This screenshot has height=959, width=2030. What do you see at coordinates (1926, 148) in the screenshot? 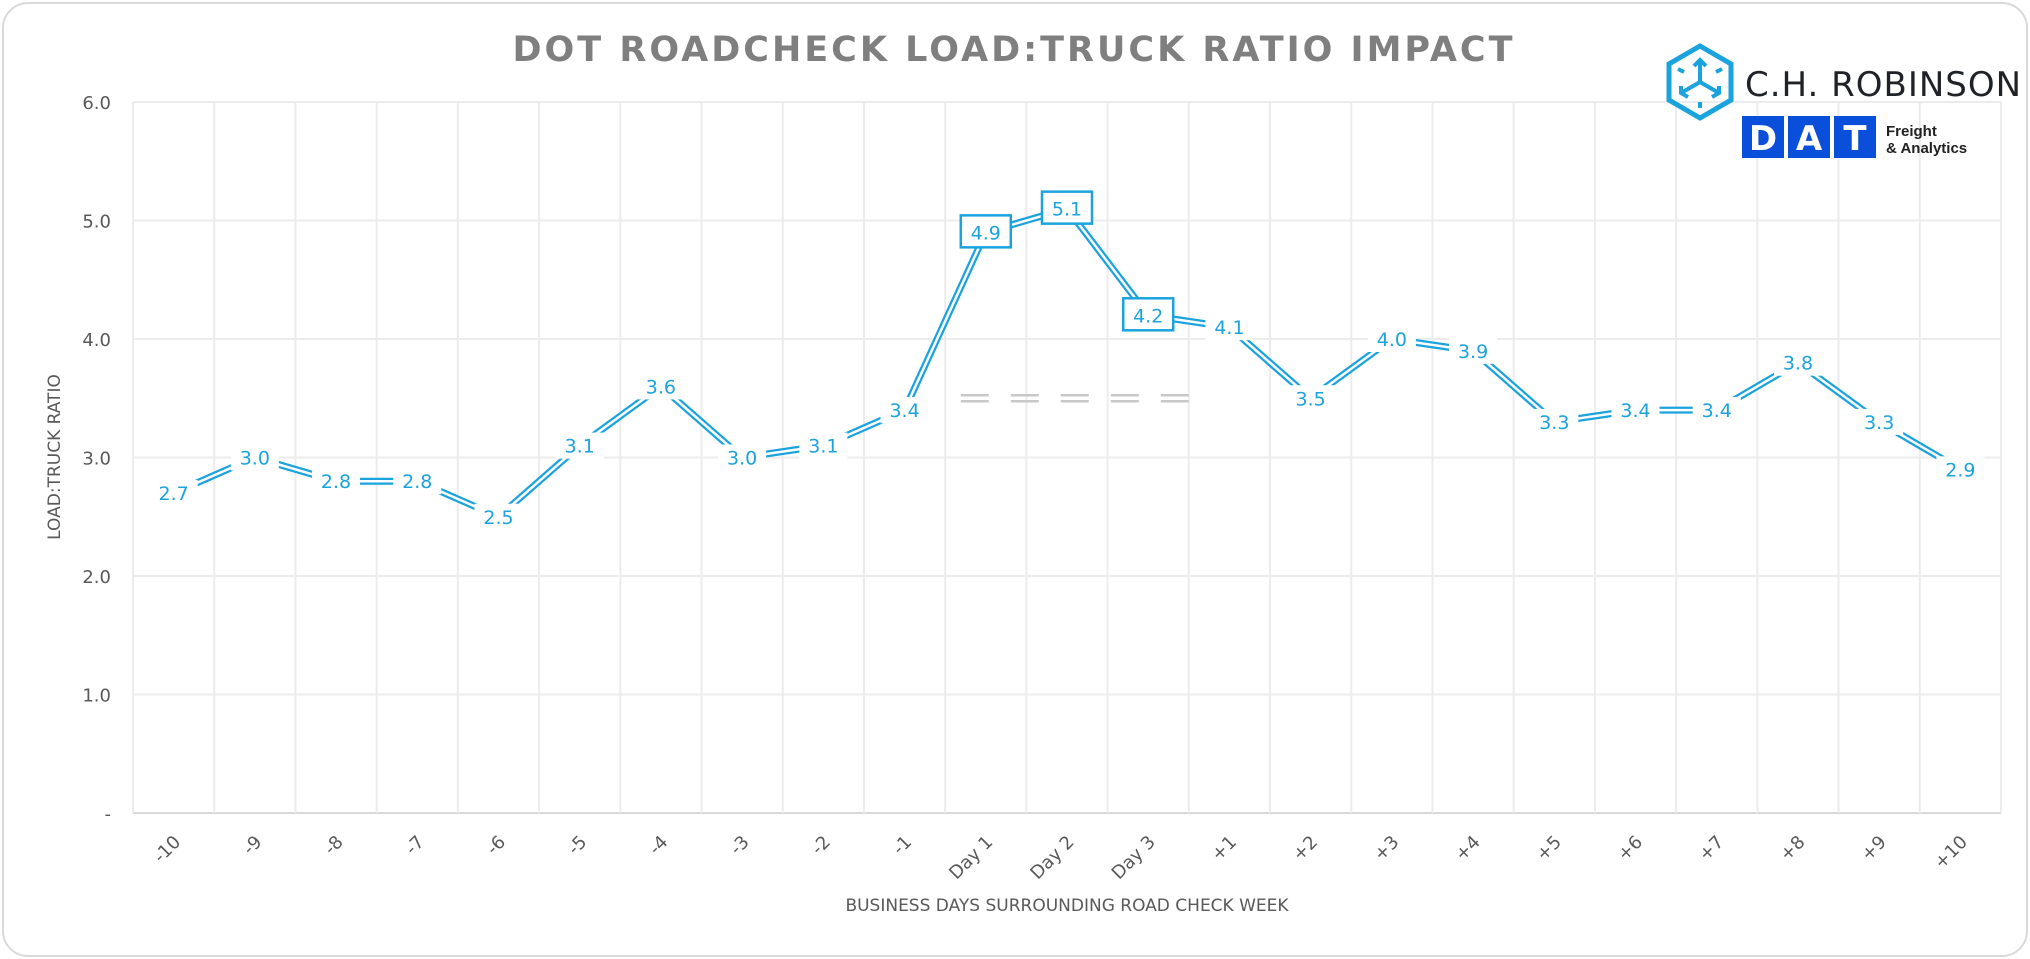
I see `dat-tagline-2: & Analytics` at bounding box center [1926, 148].